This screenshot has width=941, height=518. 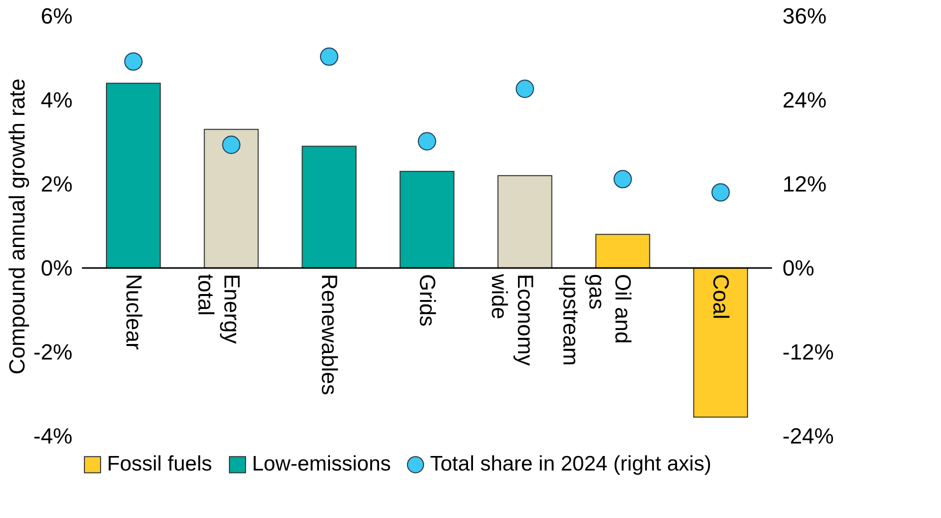 I want to click on y-axis-title: Compound annual growth rate, so click(x=17, y=226).